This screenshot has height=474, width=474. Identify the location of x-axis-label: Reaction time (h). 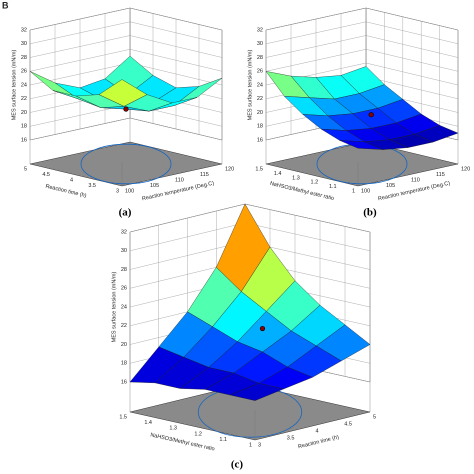
(319, 443).